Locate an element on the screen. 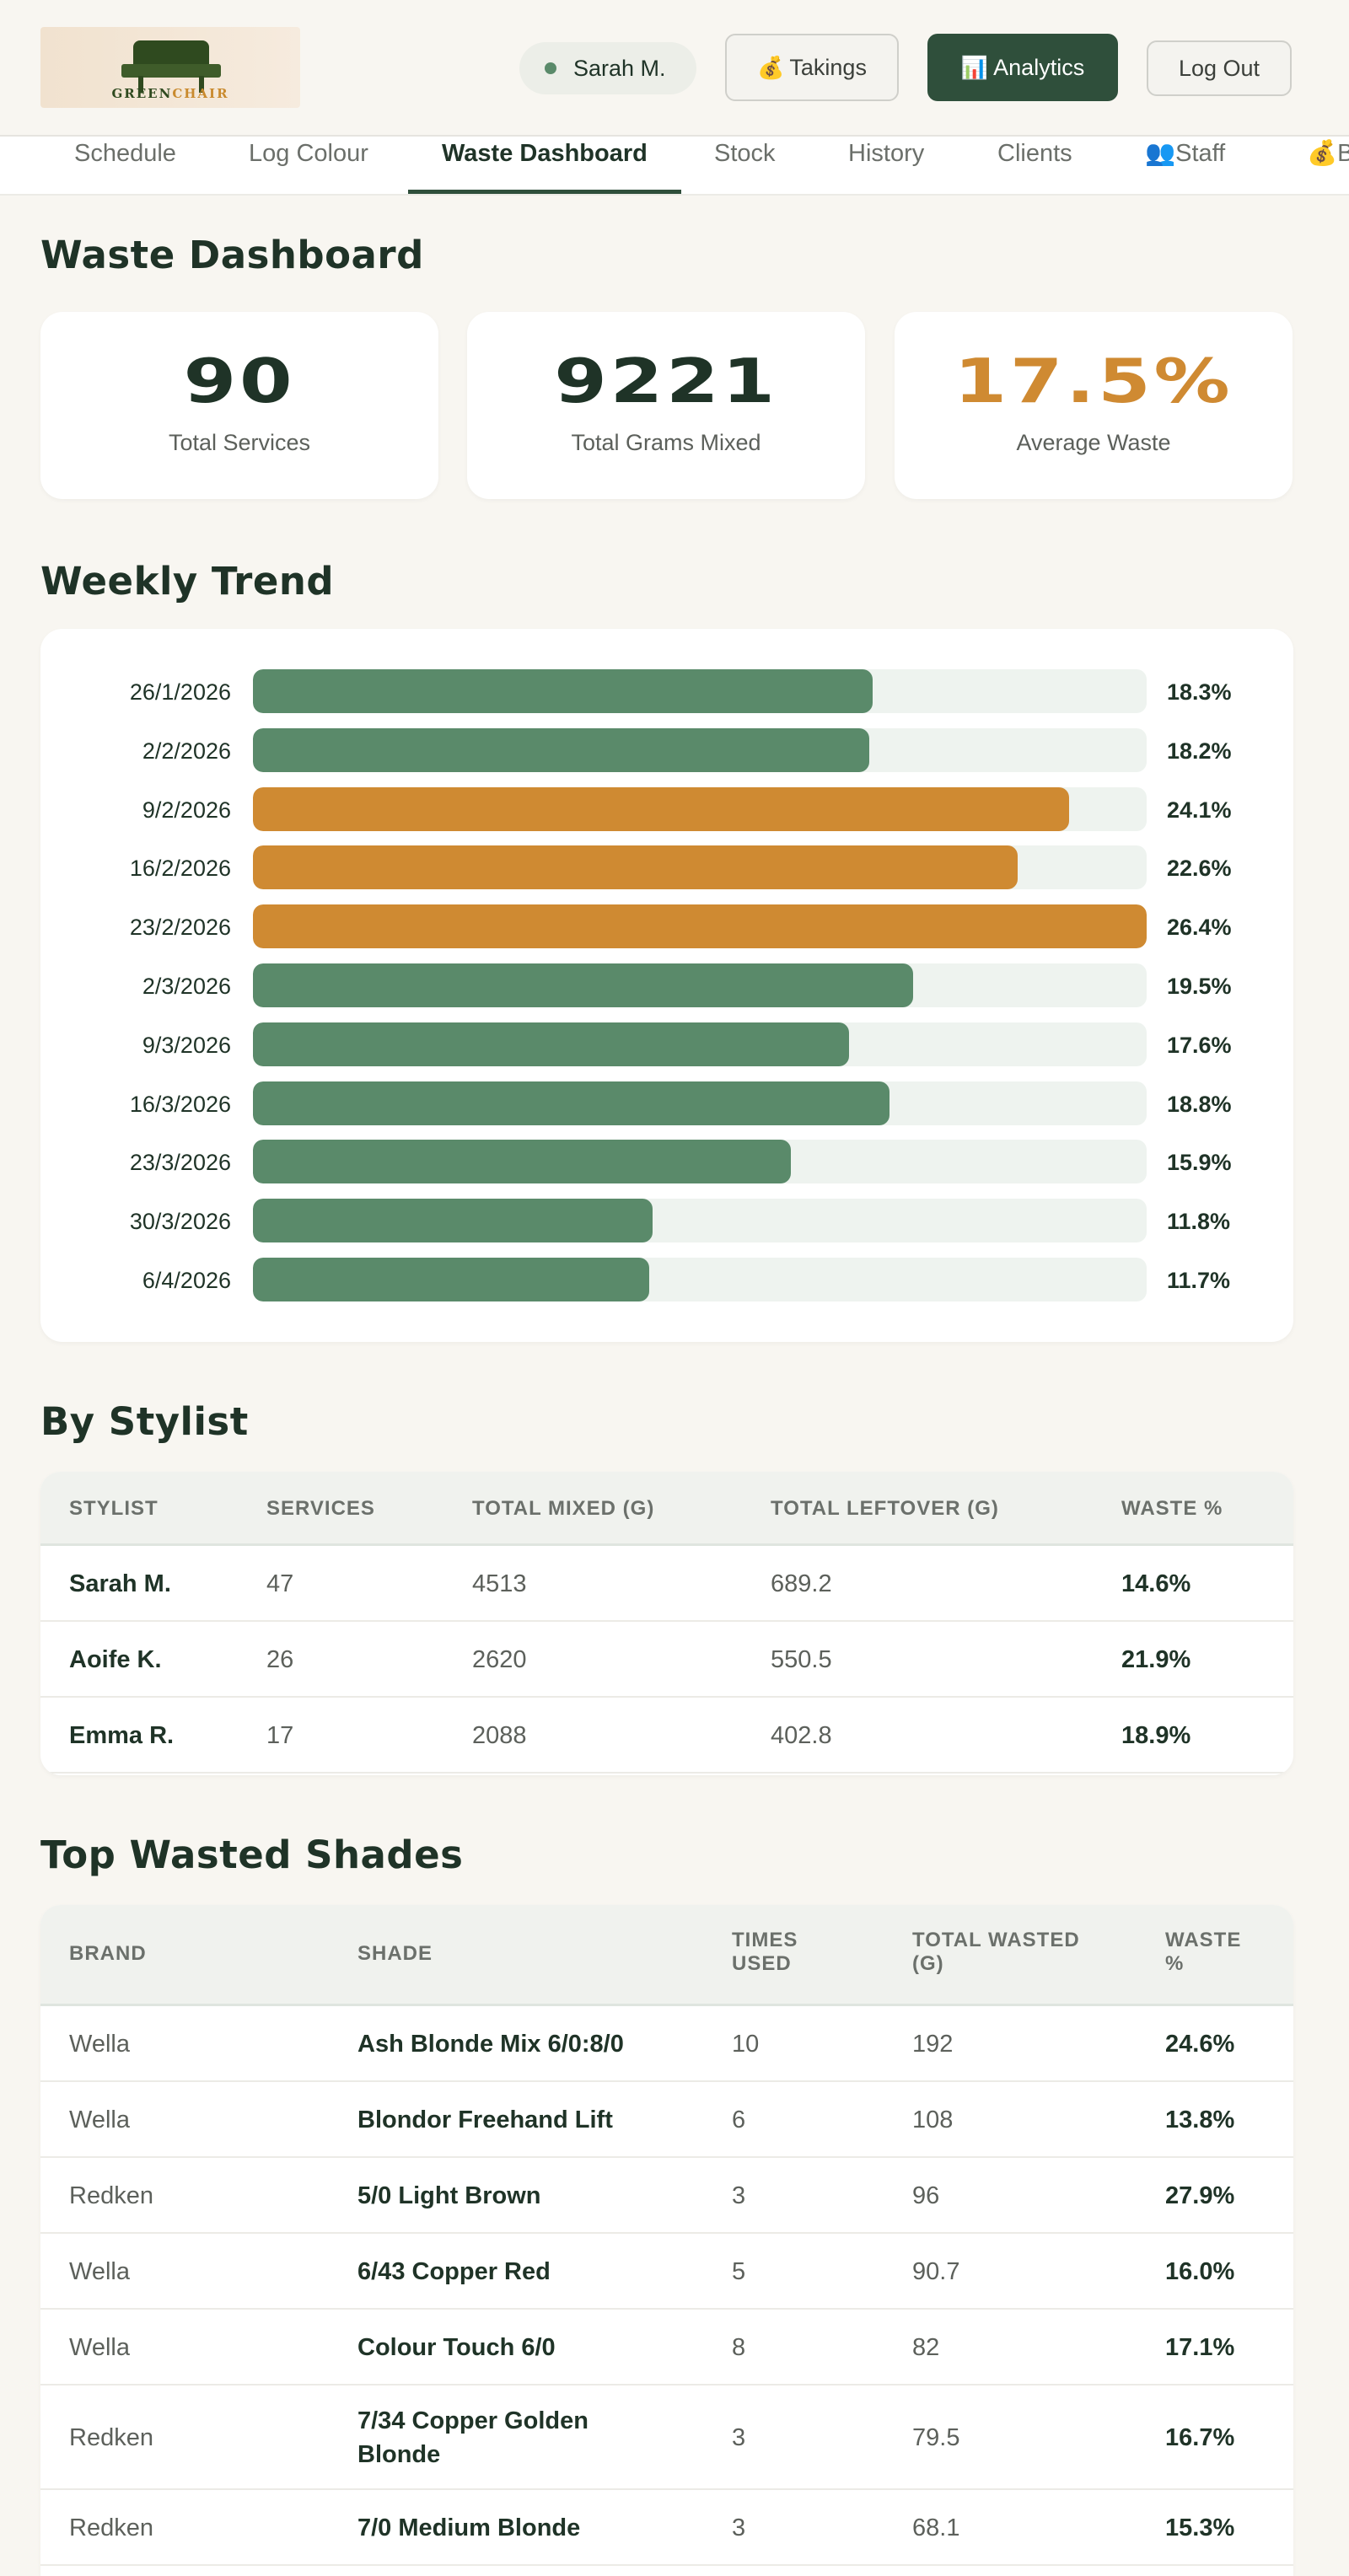  column-header: STYLIST is located at coordinates (114, 1508).